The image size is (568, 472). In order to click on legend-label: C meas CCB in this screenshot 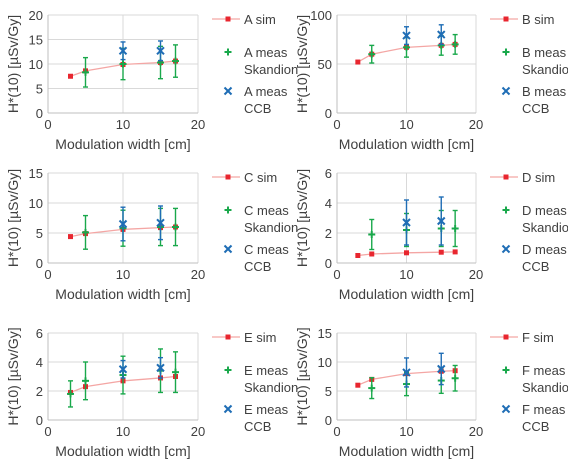, I will do `click(266, 258)`.